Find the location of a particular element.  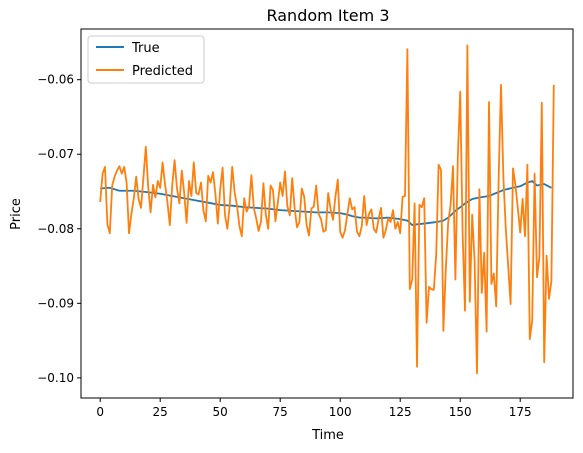

x-axis-label: Time is located at coordinates (327, 435).